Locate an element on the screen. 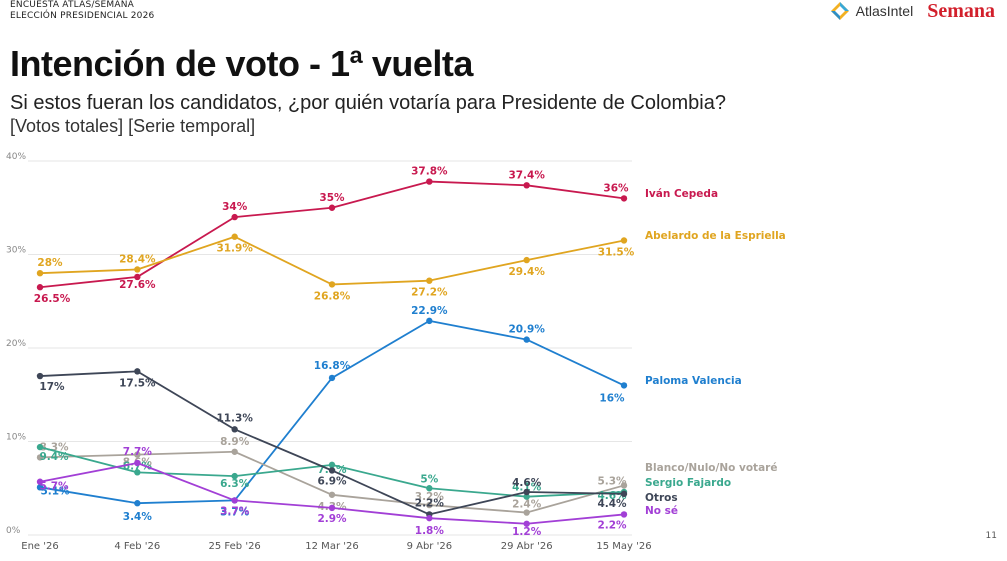 The width and height of the screenshot is (1007, 561). brand-logos: AtlasIntel Semana is located at coordinates (912, 11).